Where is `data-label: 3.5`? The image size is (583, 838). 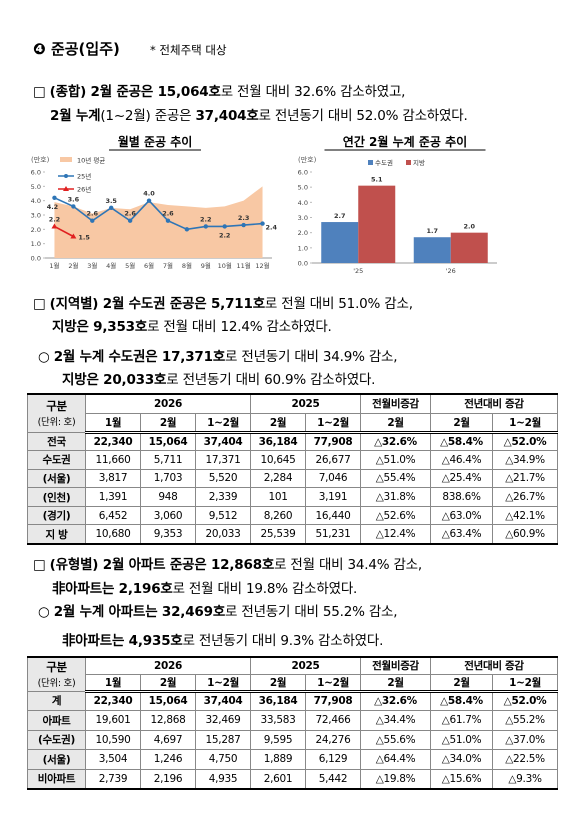
data-label: 3.5 is located at coordinates (111, 201).